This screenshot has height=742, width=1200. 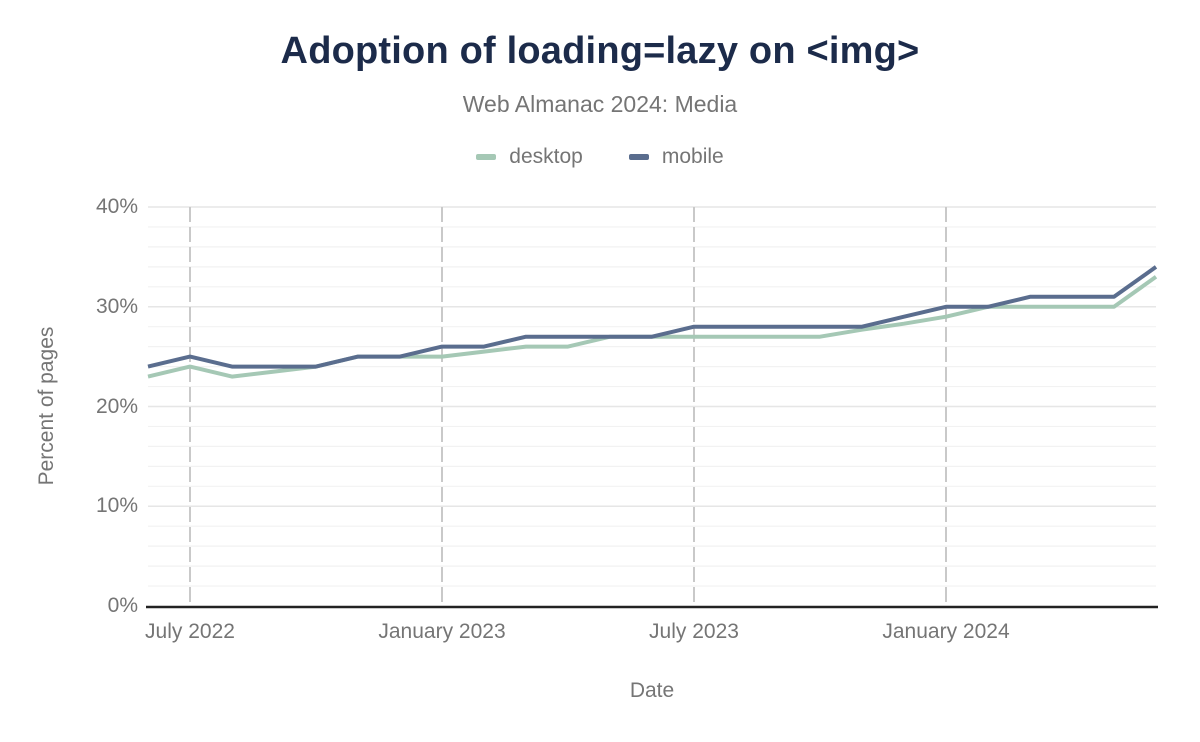 I want to click on series-lines, so click(x=652, y=322).